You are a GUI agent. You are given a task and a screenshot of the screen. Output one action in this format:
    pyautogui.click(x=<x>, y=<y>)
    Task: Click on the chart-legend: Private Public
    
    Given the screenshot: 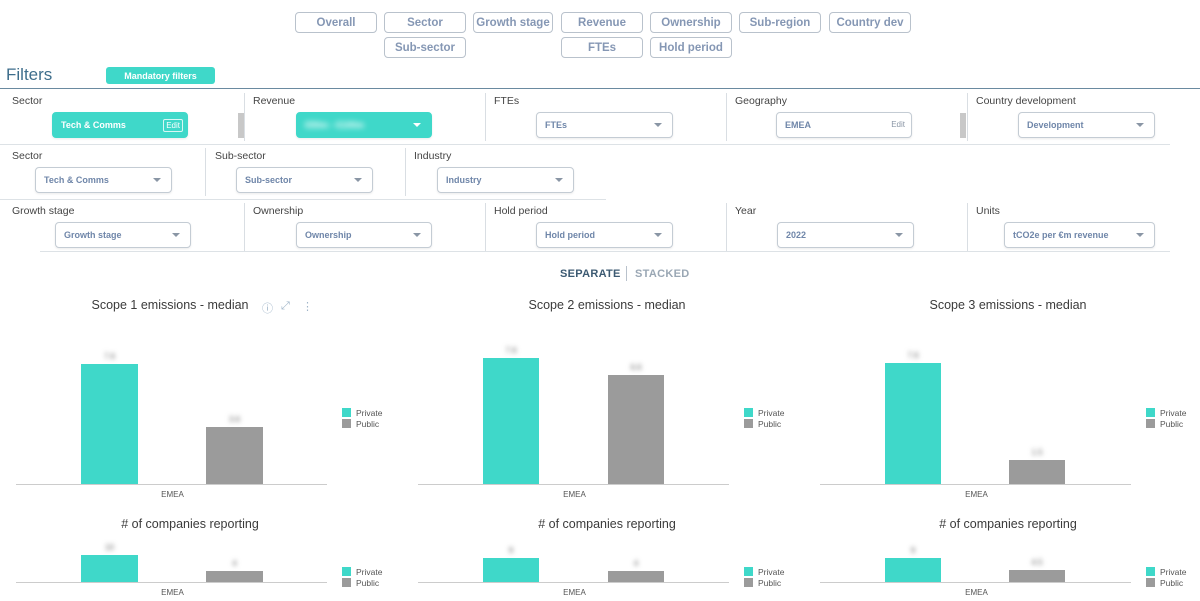 What is the action you would take?
    pyautogui.click(x=1166, y=577)
    